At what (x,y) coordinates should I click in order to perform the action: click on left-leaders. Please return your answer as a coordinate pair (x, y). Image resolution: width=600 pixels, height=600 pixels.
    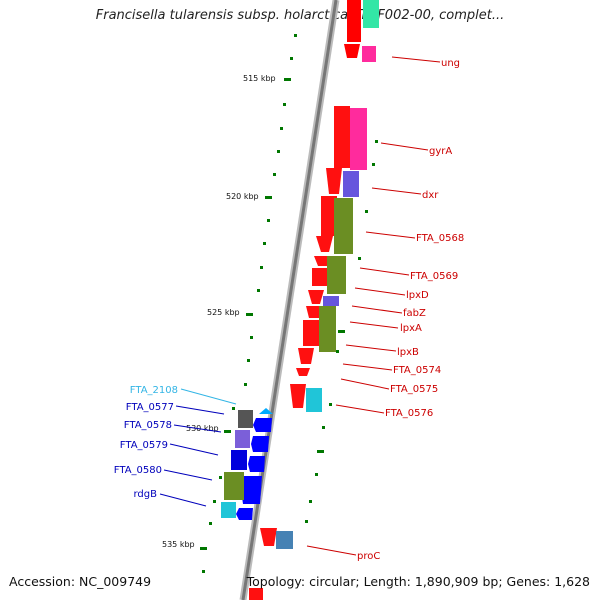
    Looking at the image, I should click on (198, 447).